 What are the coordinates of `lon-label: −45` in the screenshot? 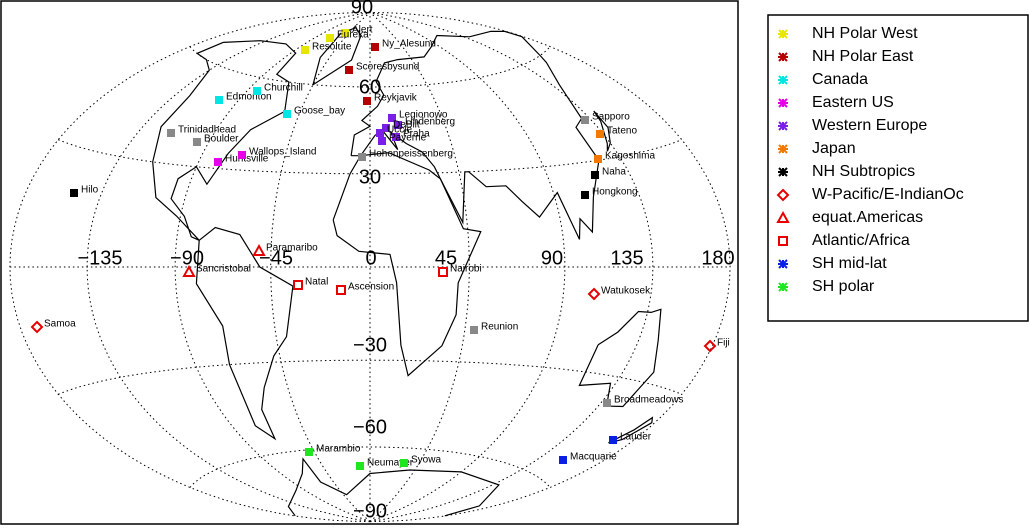 It's located at (276, 258).